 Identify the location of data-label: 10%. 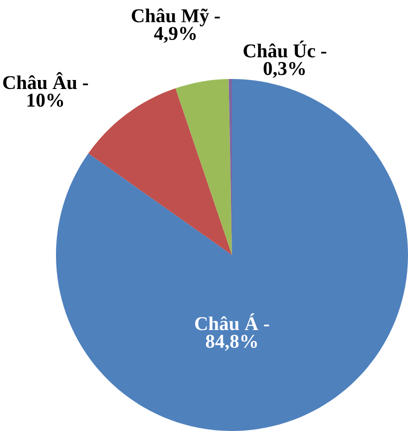
(46, 100).